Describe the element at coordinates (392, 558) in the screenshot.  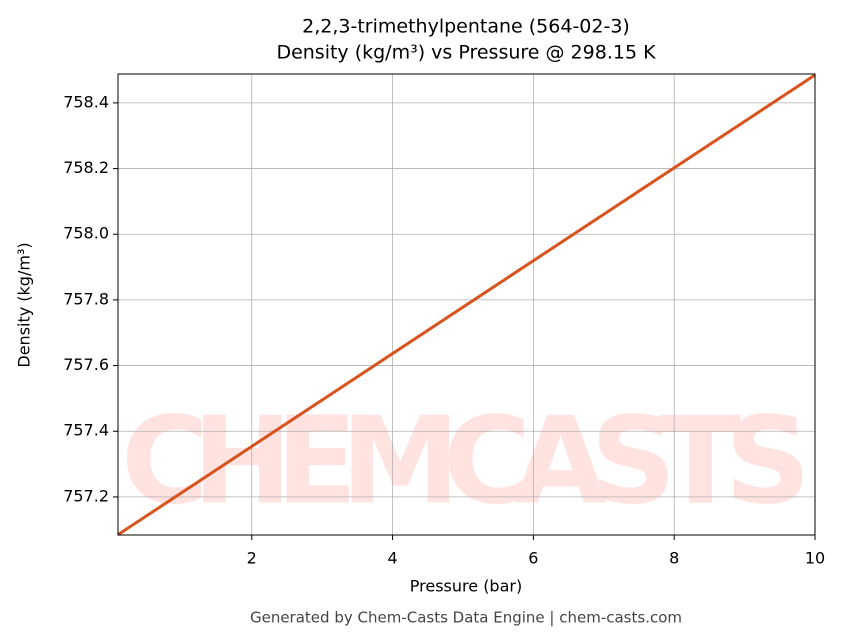
I see `x-tick-label: 4` at that location.